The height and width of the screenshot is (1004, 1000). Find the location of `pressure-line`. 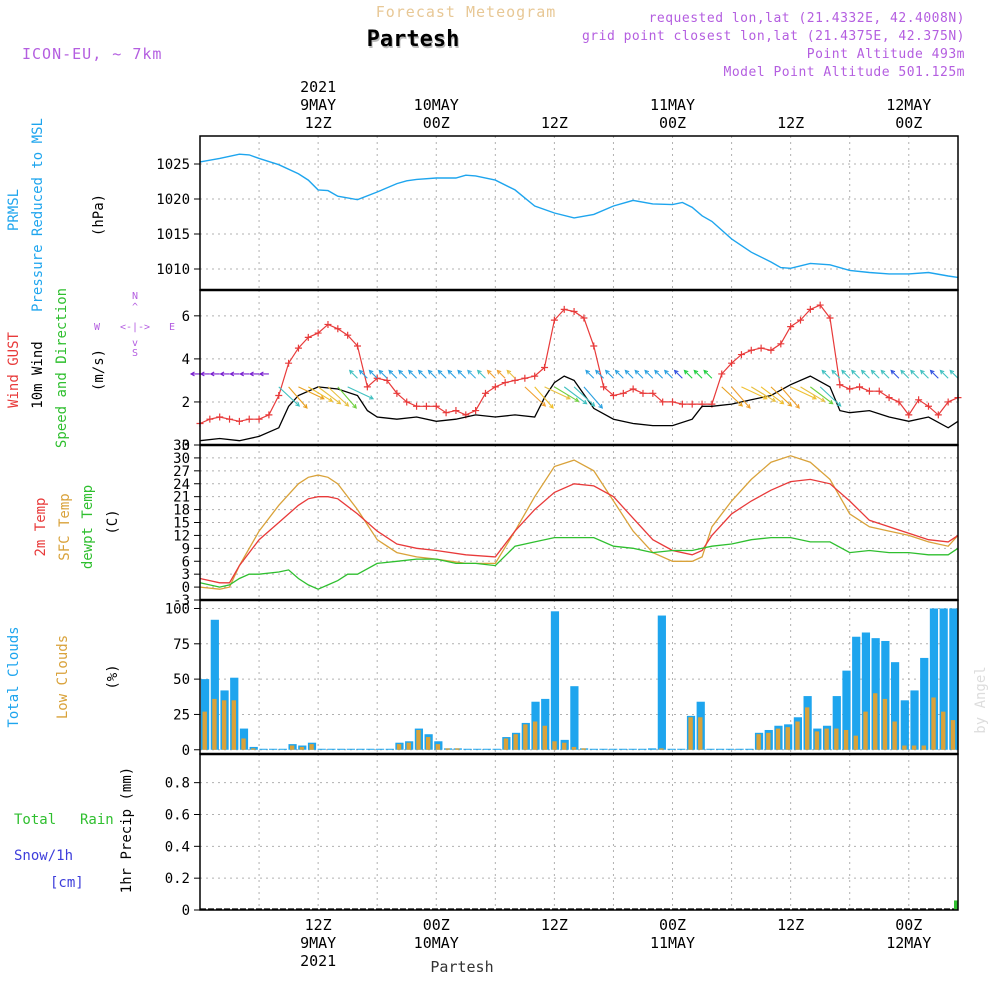

pressure-line is located at coordinates (579, 216).